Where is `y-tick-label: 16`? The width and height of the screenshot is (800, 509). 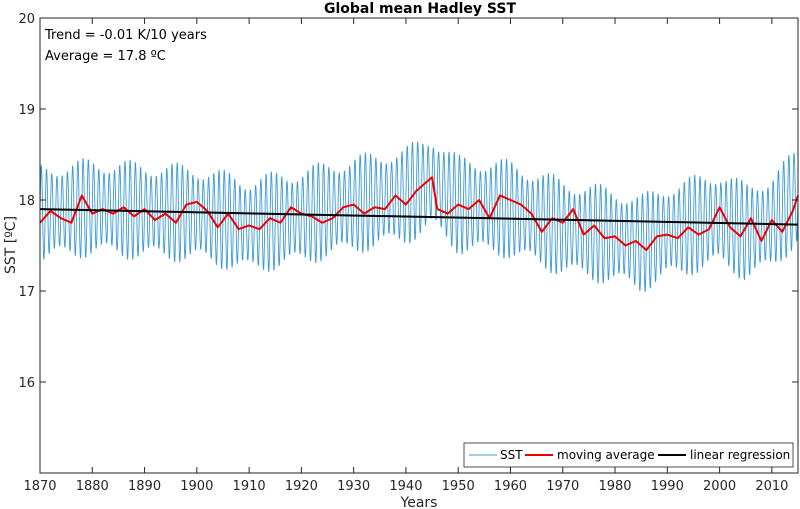 y-tick-label: 16 is located at coordinates (26, 383).